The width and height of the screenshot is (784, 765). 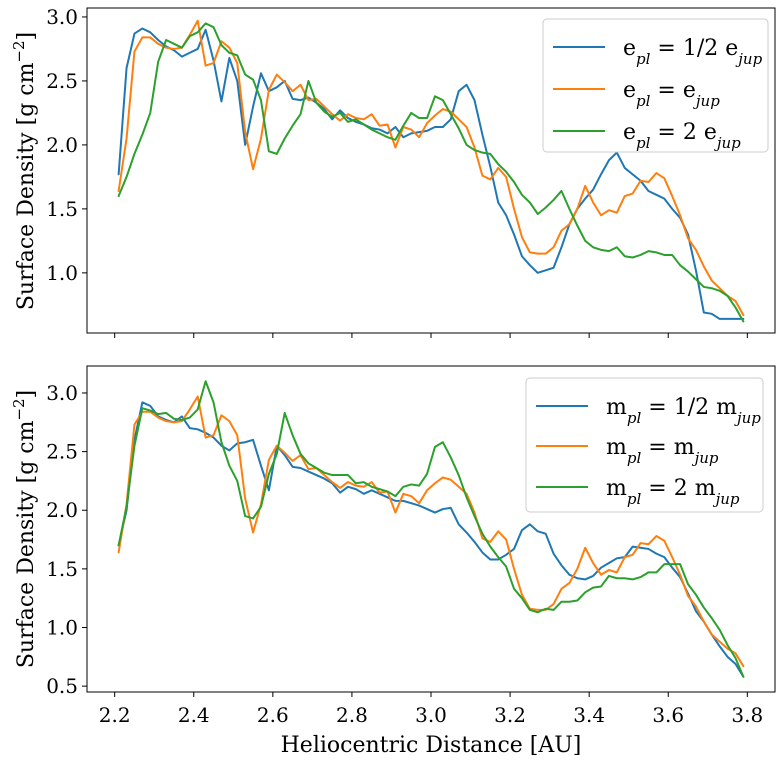 I want to click on bottom-legend-box, so click(x=644, y=445).